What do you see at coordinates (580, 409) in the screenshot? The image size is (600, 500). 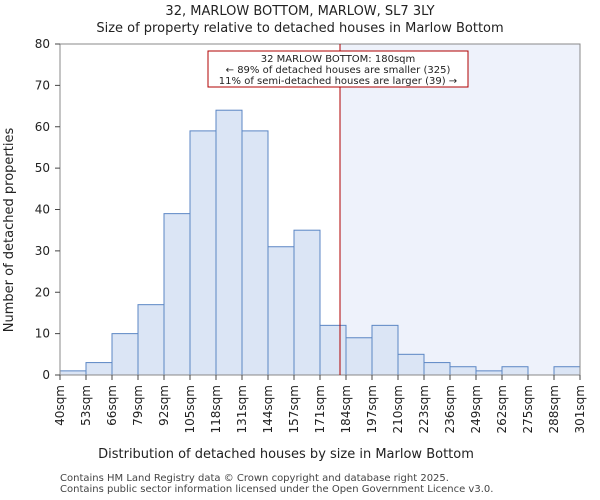 I see `x-tick-label: 301sqm` at bounding box center [580, 409].